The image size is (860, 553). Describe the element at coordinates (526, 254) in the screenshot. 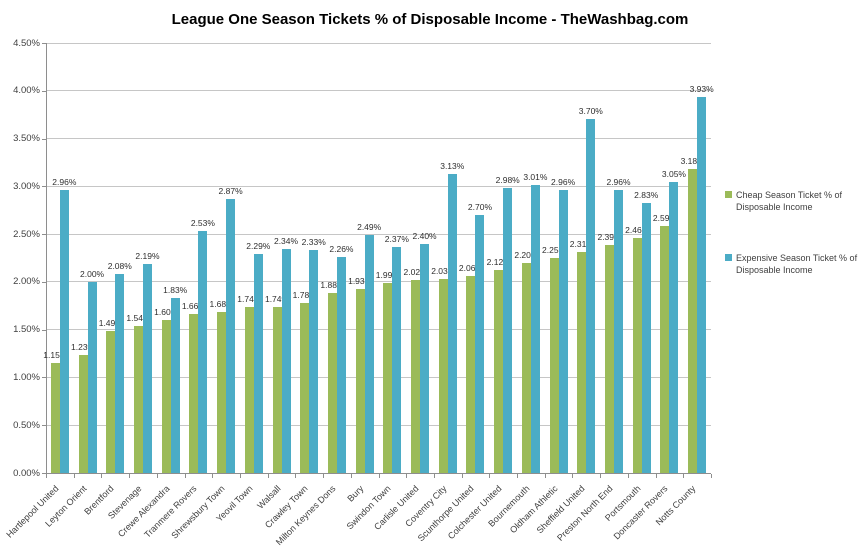

I see `data-label: 2.20%` at that location.